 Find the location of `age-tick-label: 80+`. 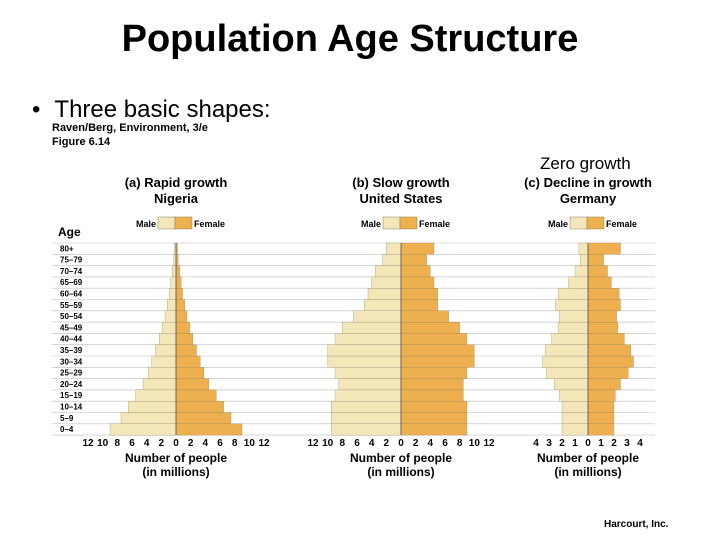

age-tick-label: 80+ is located at coordinates (67, 248).